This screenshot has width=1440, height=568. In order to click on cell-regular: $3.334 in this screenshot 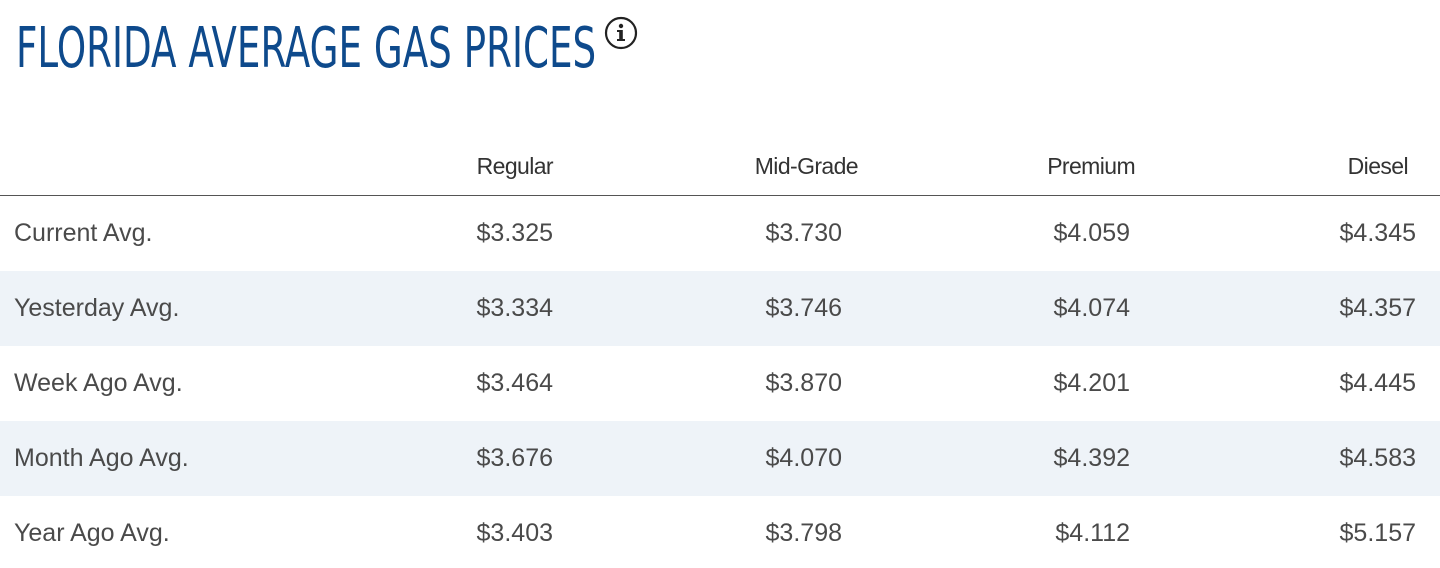, I will do `click(514, 308)`.